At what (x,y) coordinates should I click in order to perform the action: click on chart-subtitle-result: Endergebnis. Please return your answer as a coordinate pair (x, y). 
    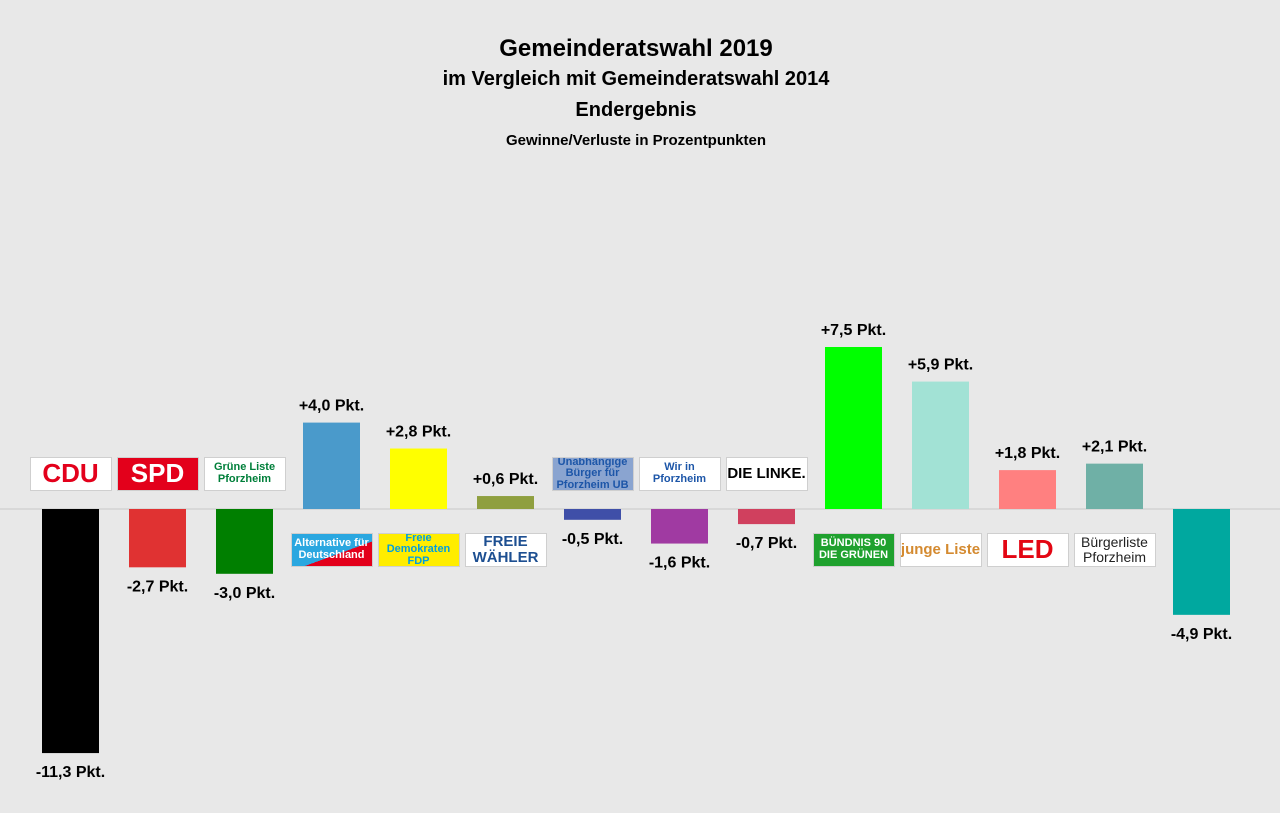
    Looking at the image, I should click on (636, 110).